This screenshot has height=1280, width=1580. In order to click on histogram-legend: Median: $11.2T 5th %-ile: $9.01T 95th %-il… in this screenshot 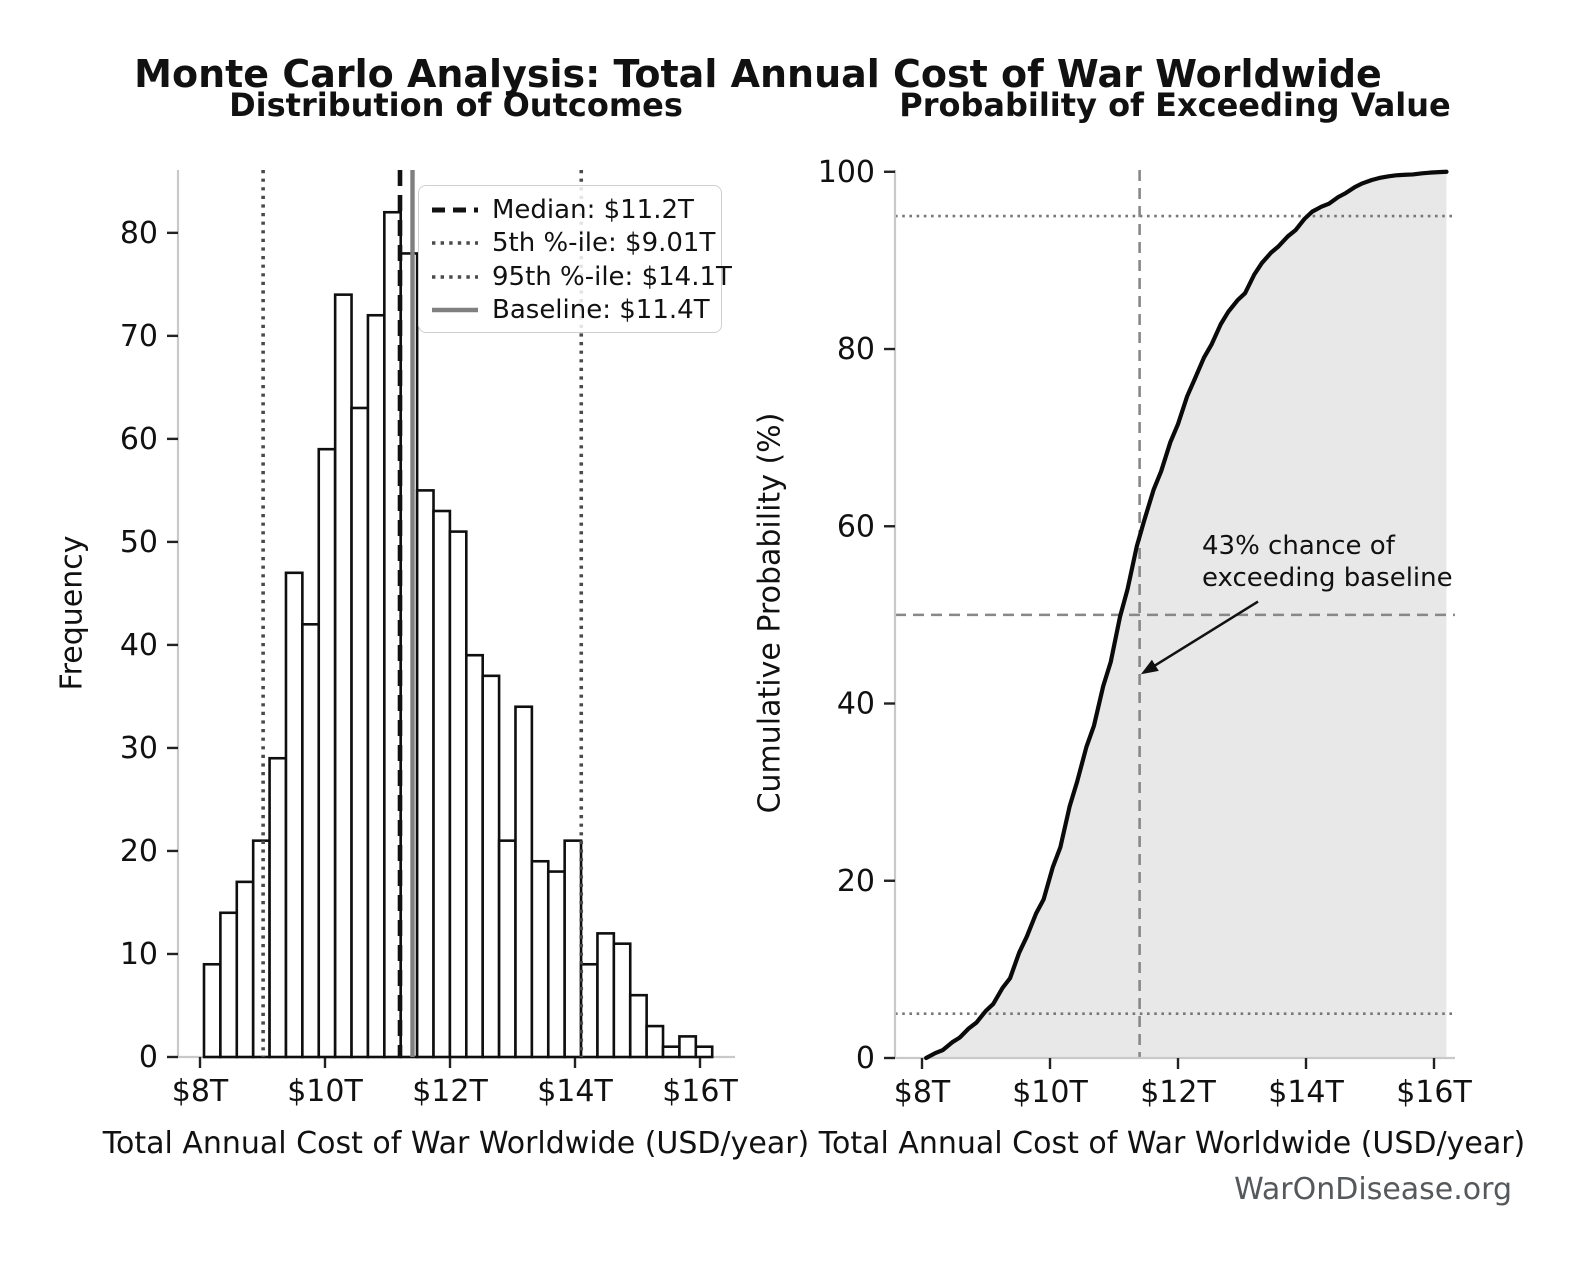, I will do `click(575, 259)`.